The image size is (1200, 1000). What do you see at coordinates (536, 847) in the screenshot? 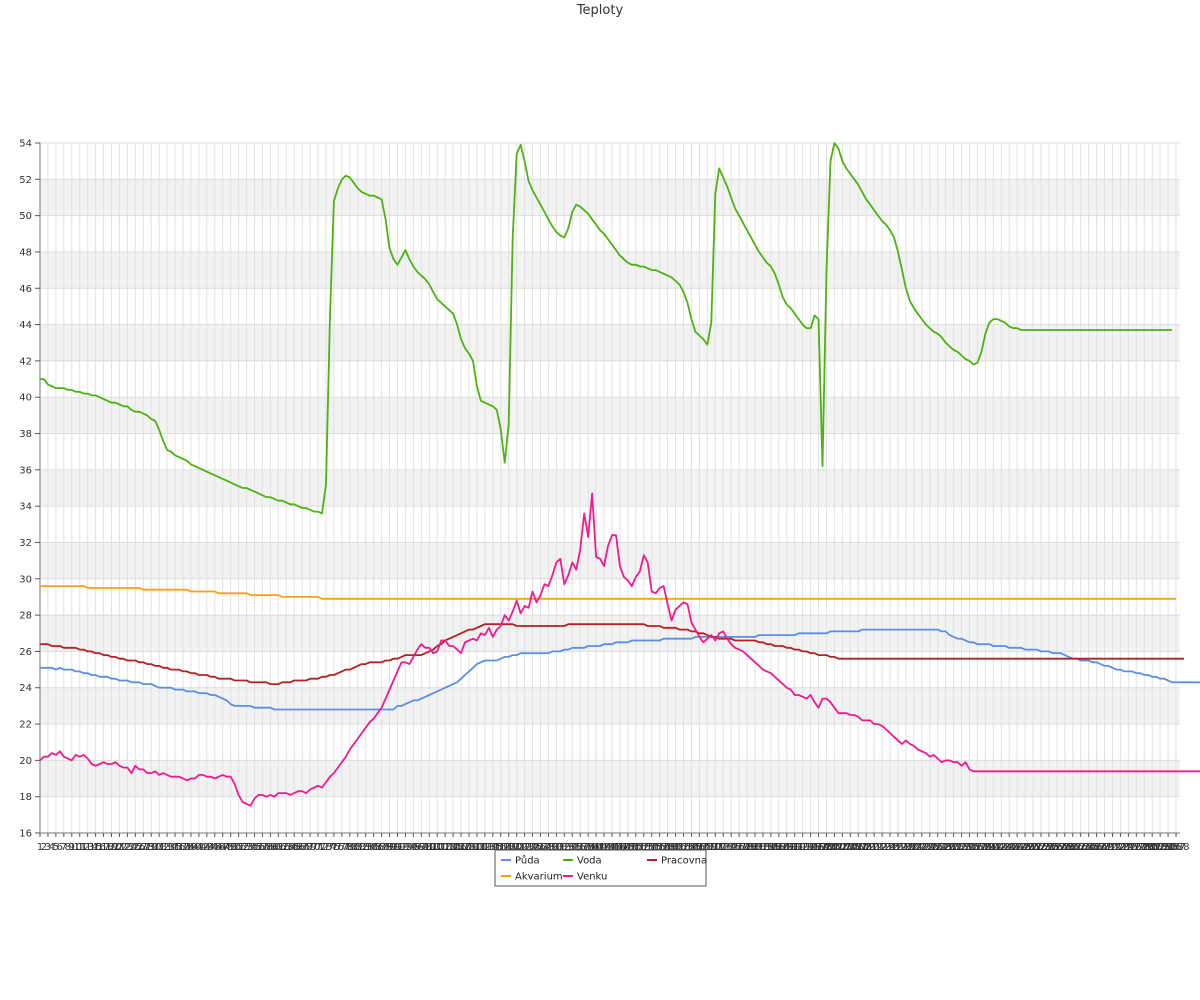
I see `x-tick-label: 126` at bounding box center [536, 847].